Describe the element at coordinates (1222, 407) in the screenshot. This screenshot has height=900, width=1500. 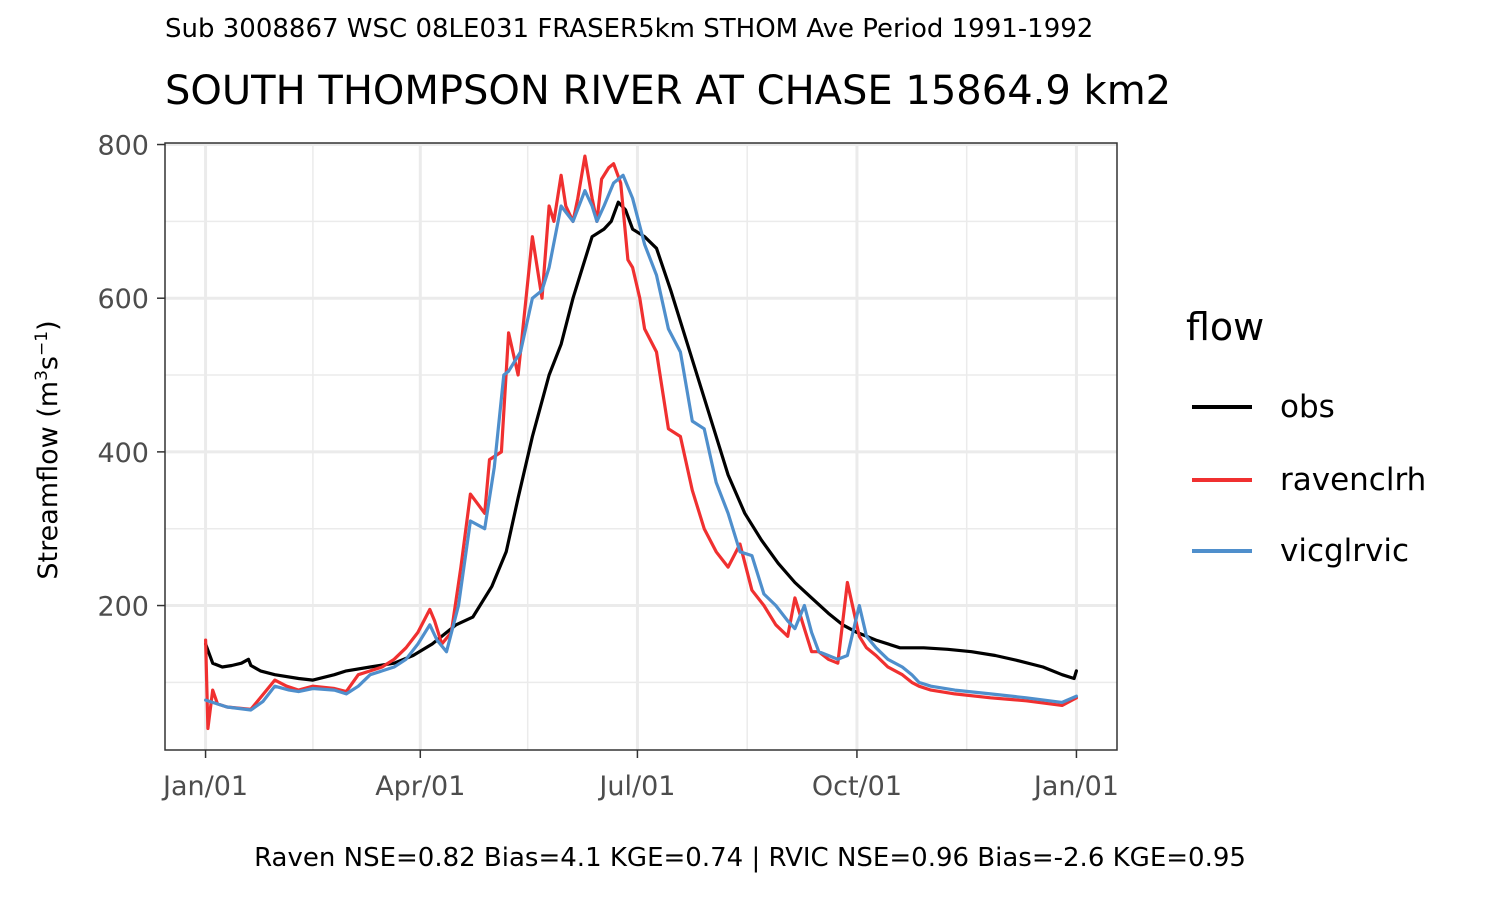
I see `legend-swatch-obs` at that location.